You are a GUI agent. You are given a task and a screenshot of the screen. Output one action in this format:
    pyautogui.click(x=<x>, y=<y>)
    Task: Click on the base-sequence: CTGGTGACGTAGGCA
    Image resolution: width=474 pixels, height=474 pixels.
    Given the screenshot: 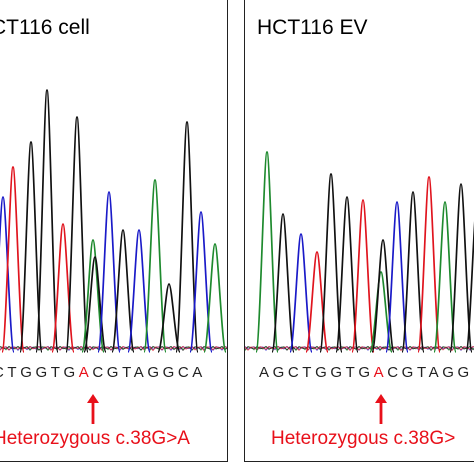 What is the action you would take?
    pyautogui.click(x=103, y=372)
    